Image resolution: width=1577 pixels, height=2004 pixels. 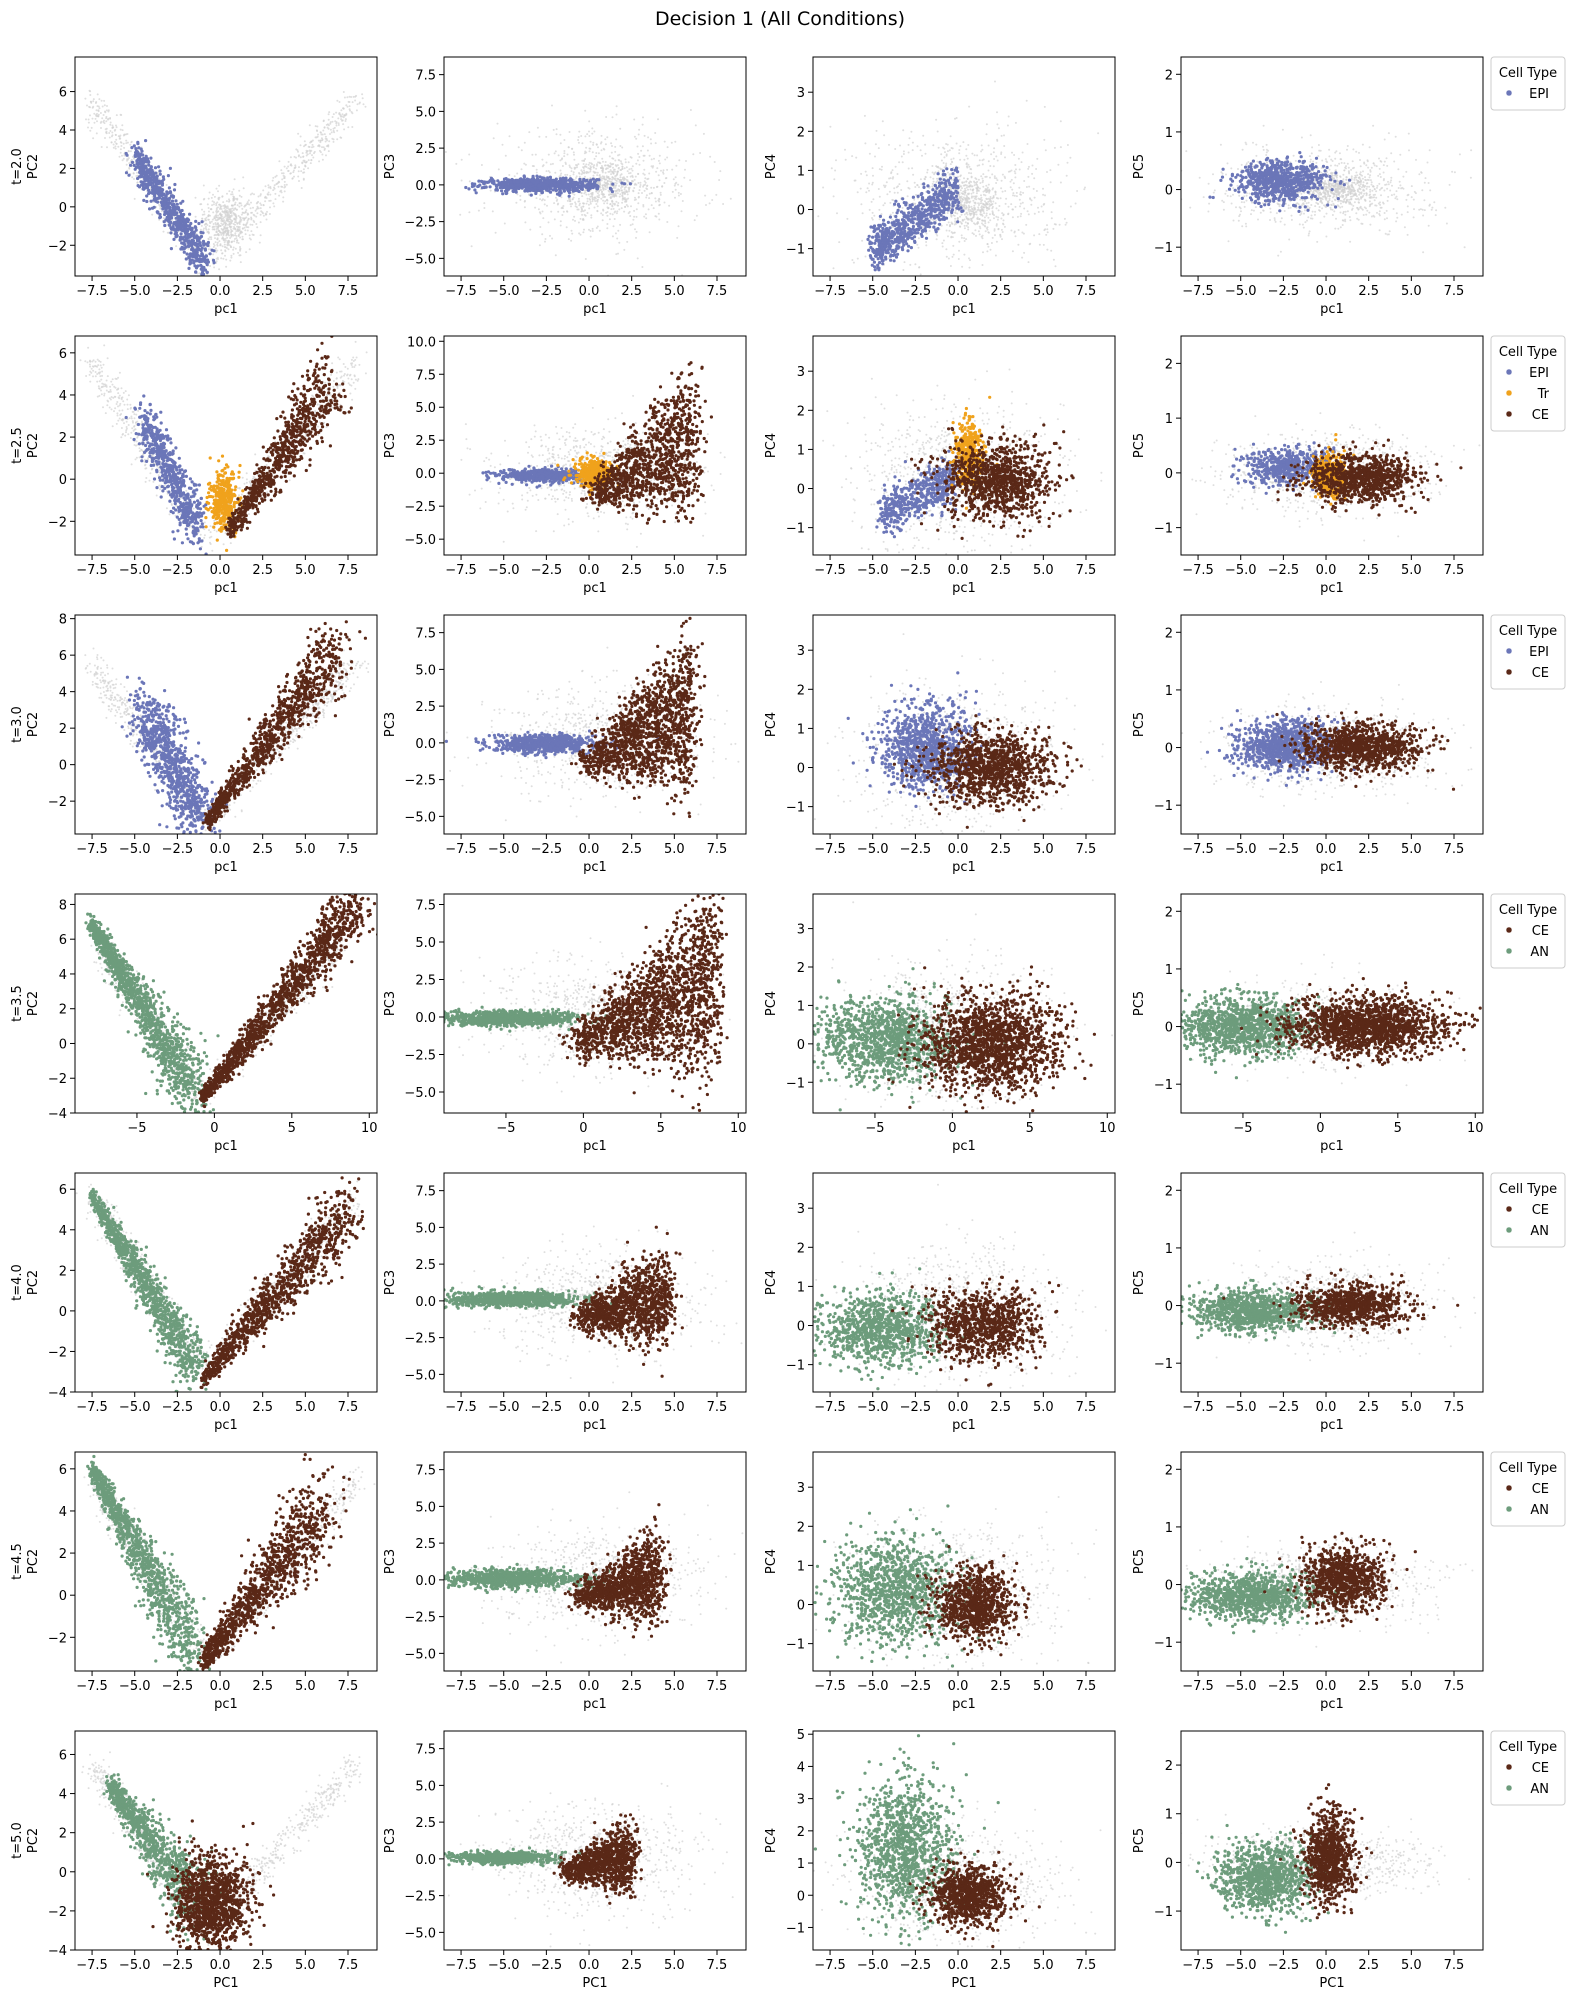 What do you see at coordinates (547, 291) in the screenshot?
I see `x-tick-label: −2.5` at bounding box center [547, 291].